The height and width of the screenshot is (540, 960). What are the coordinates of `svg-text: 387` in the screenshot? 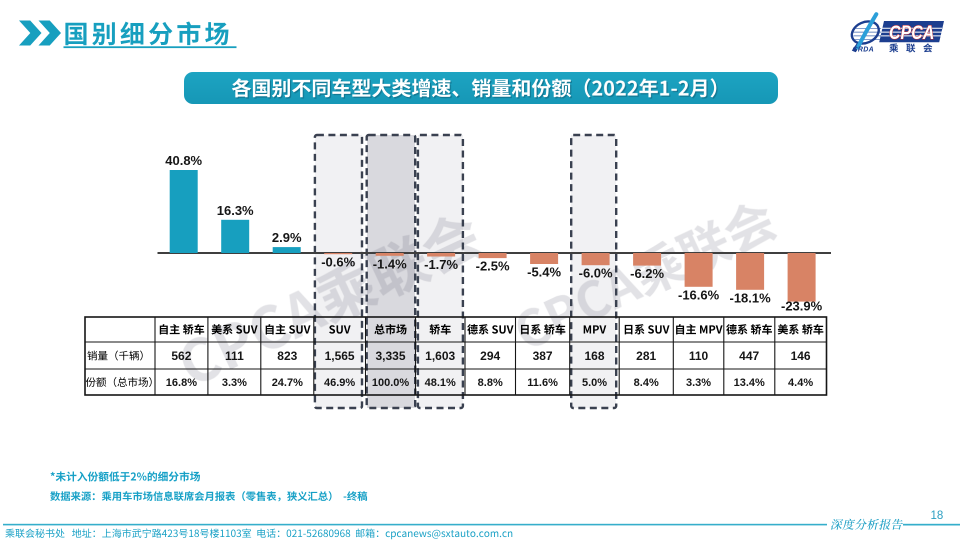 It's located at (543, 356).